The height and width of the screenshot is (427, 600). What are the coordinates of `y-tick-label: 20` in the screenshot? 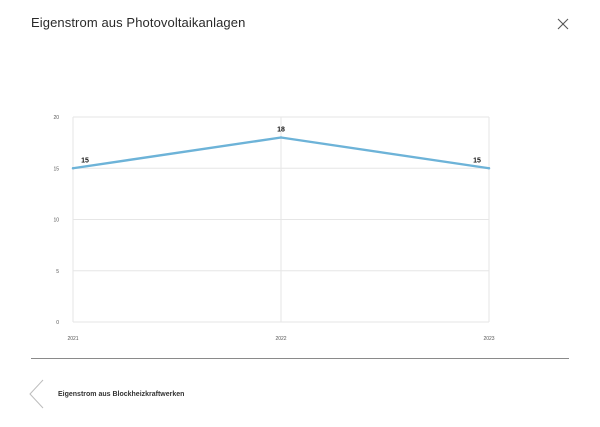 It's located at (56, 118).